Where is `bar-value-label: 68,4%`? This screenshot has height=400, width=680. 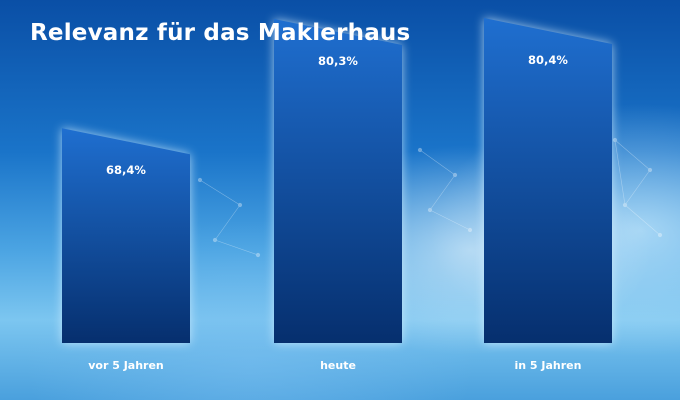 bar-value-label: 68,4% is located at coordinates (126, 170).